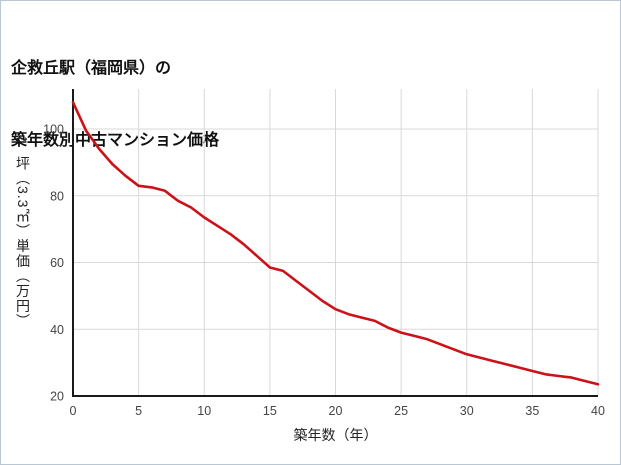 The image size is (621, 465). I want to click on y-tick-label: 60, so click(57, 263).